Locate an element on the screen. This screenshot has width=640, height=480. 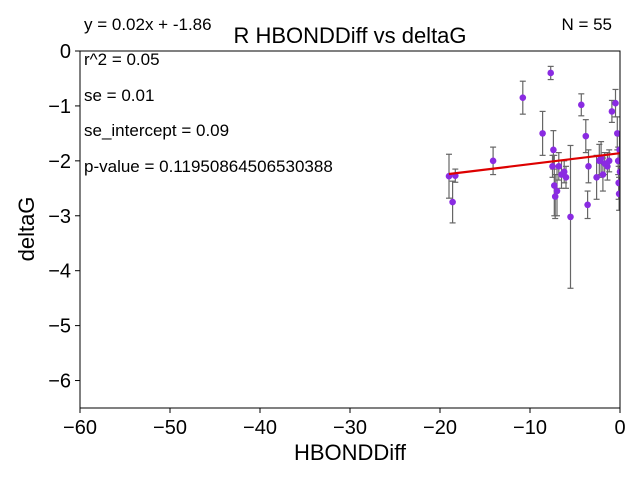
regression-line is located at coordinates (534, 164).